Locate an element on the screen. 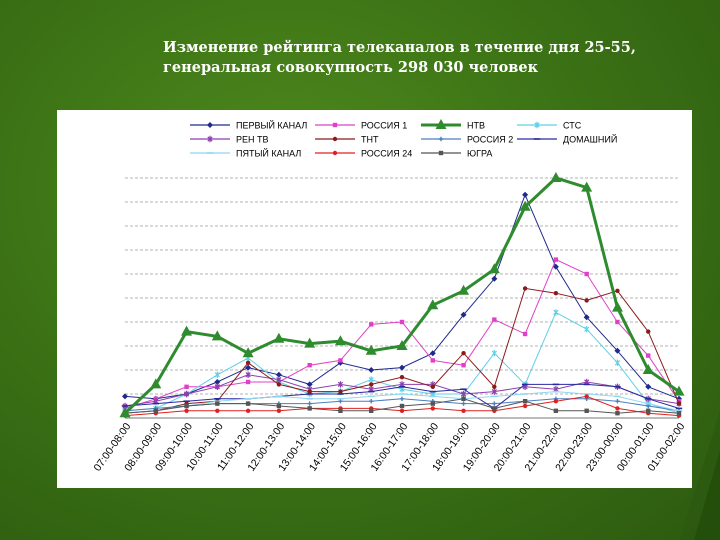 This screenshot has width=720, height=540. legend-label: ПЯТЫЙ КАНАЛ is located at coordinates (268, 153).